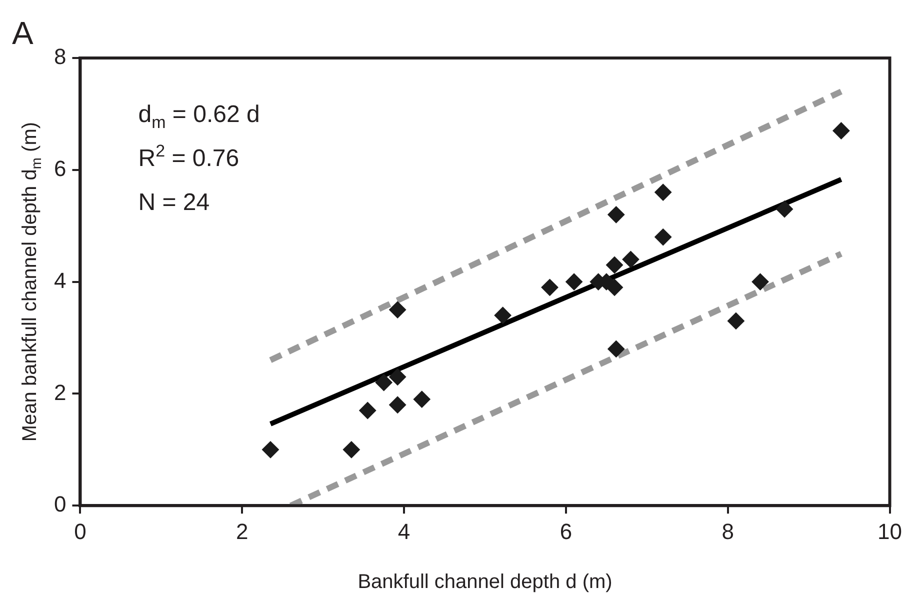 The height and width of the screenshot is (610, 918). Describe the element at coordinates (60, 280) in the screenshot. I see `y-tick-label: 4` at that location.